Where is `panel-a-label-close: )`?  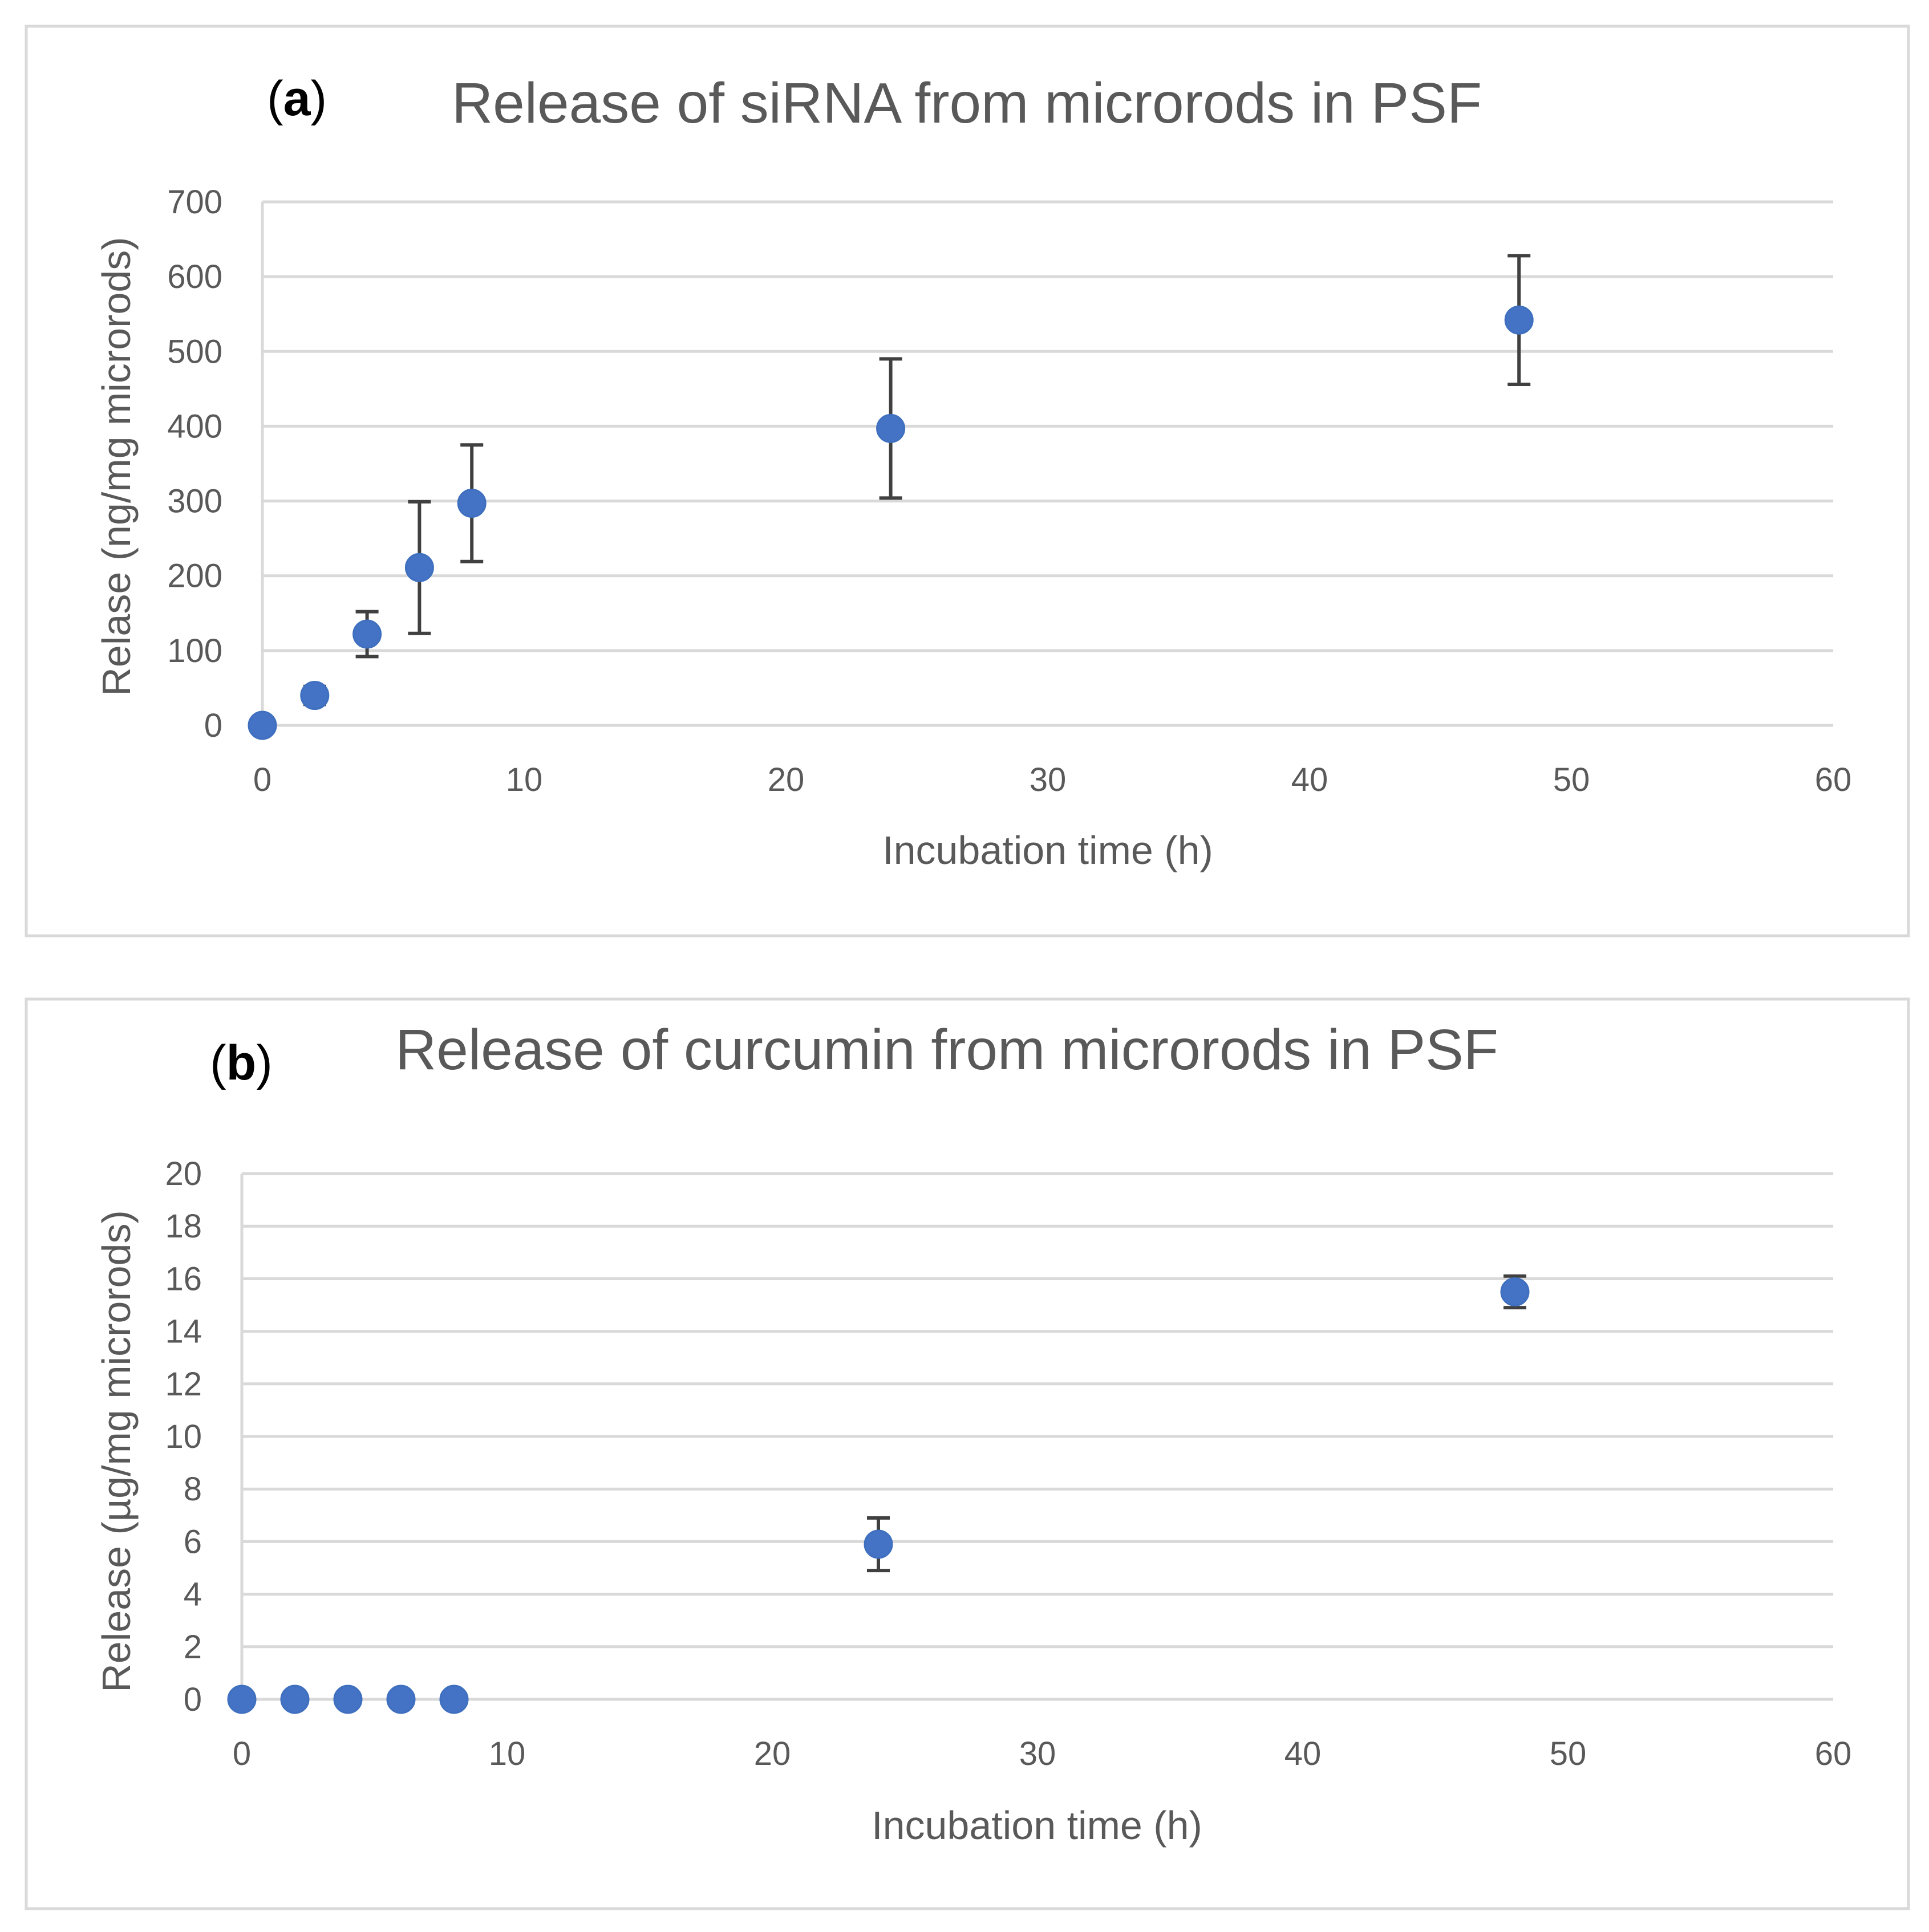
panel-a-label-close: ) is located at coordinates (319, 98).